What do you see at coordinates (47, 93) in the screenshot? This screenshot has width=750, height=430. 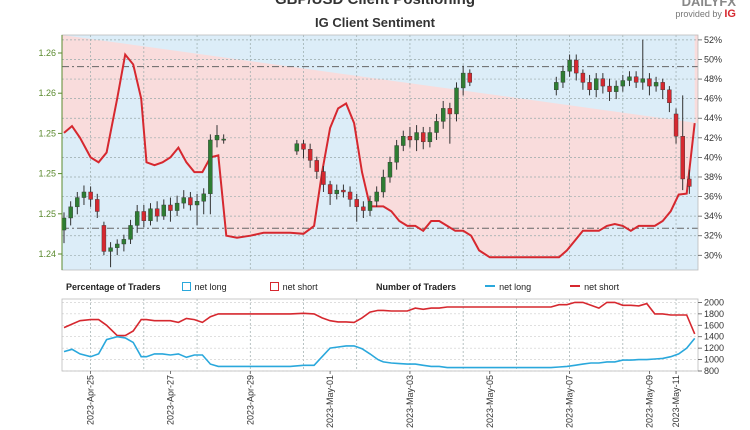 I see `price-tick-label: 1.26` at bounding box center [47, 93].